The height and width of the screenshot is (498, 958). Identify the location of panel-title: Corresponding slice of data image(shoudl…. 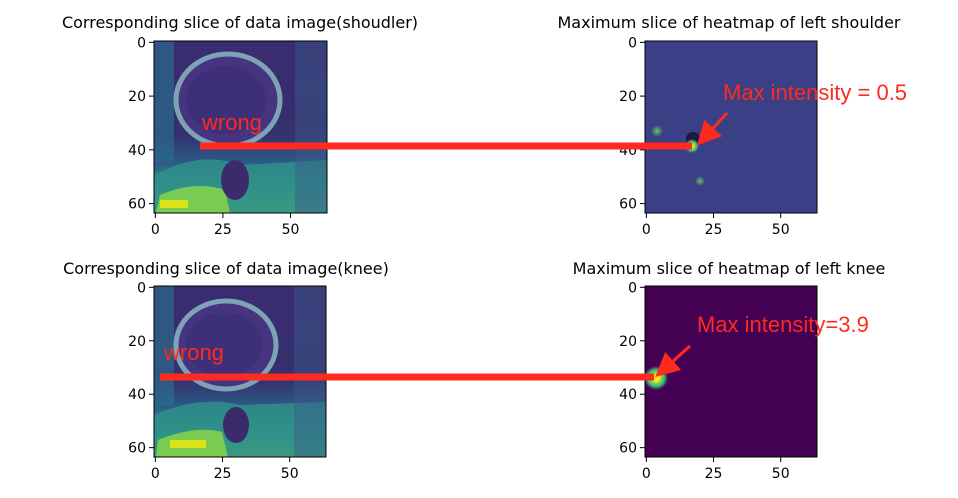
(240, 22).